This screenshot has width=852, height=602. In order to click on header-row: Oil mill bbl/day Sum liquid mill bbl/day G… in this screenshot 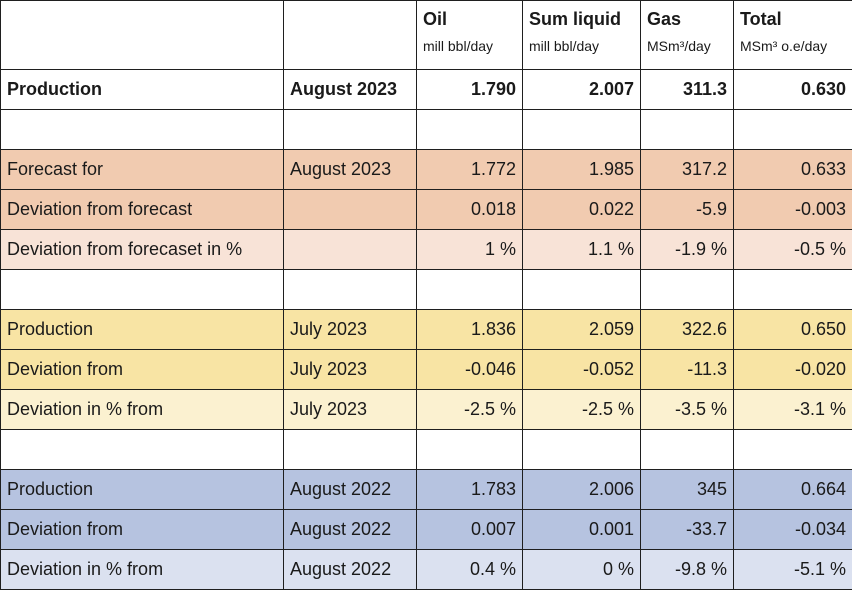, I will do `click(426, 35)`.